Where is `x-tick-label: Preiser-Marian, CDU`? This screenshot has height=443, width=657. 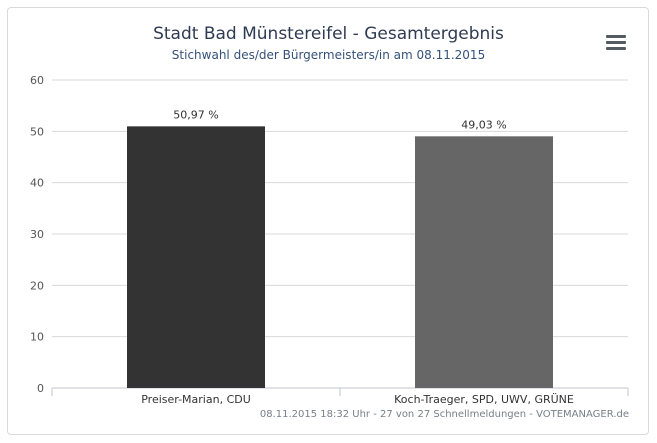 x-tick-label: Preiser-Marian, CDU is located at coordinates (196, 399).